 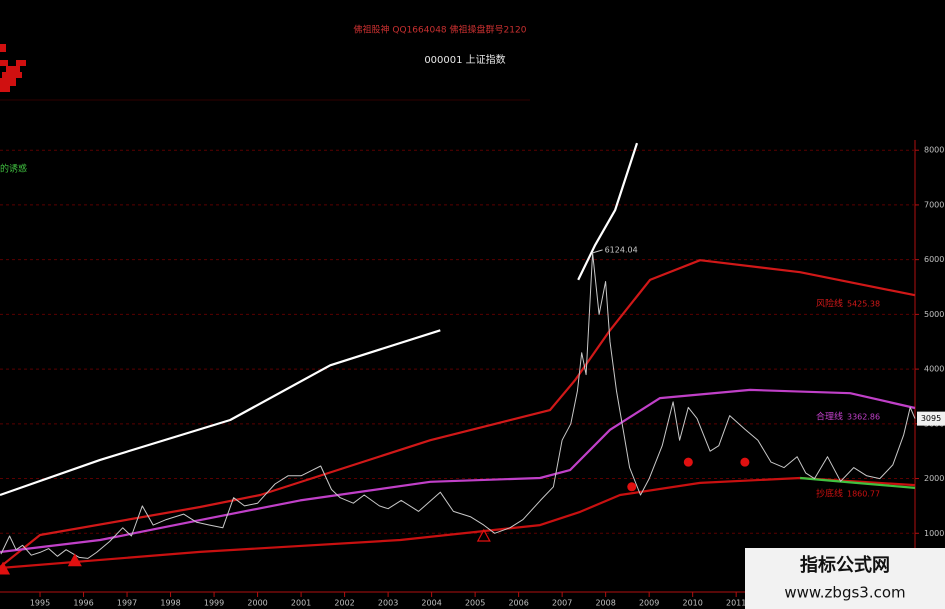 What do you see at coordinates (863, 494) in the screenshot?
I see `series-value-label: 1860.77` at bounding box center [863, 494].